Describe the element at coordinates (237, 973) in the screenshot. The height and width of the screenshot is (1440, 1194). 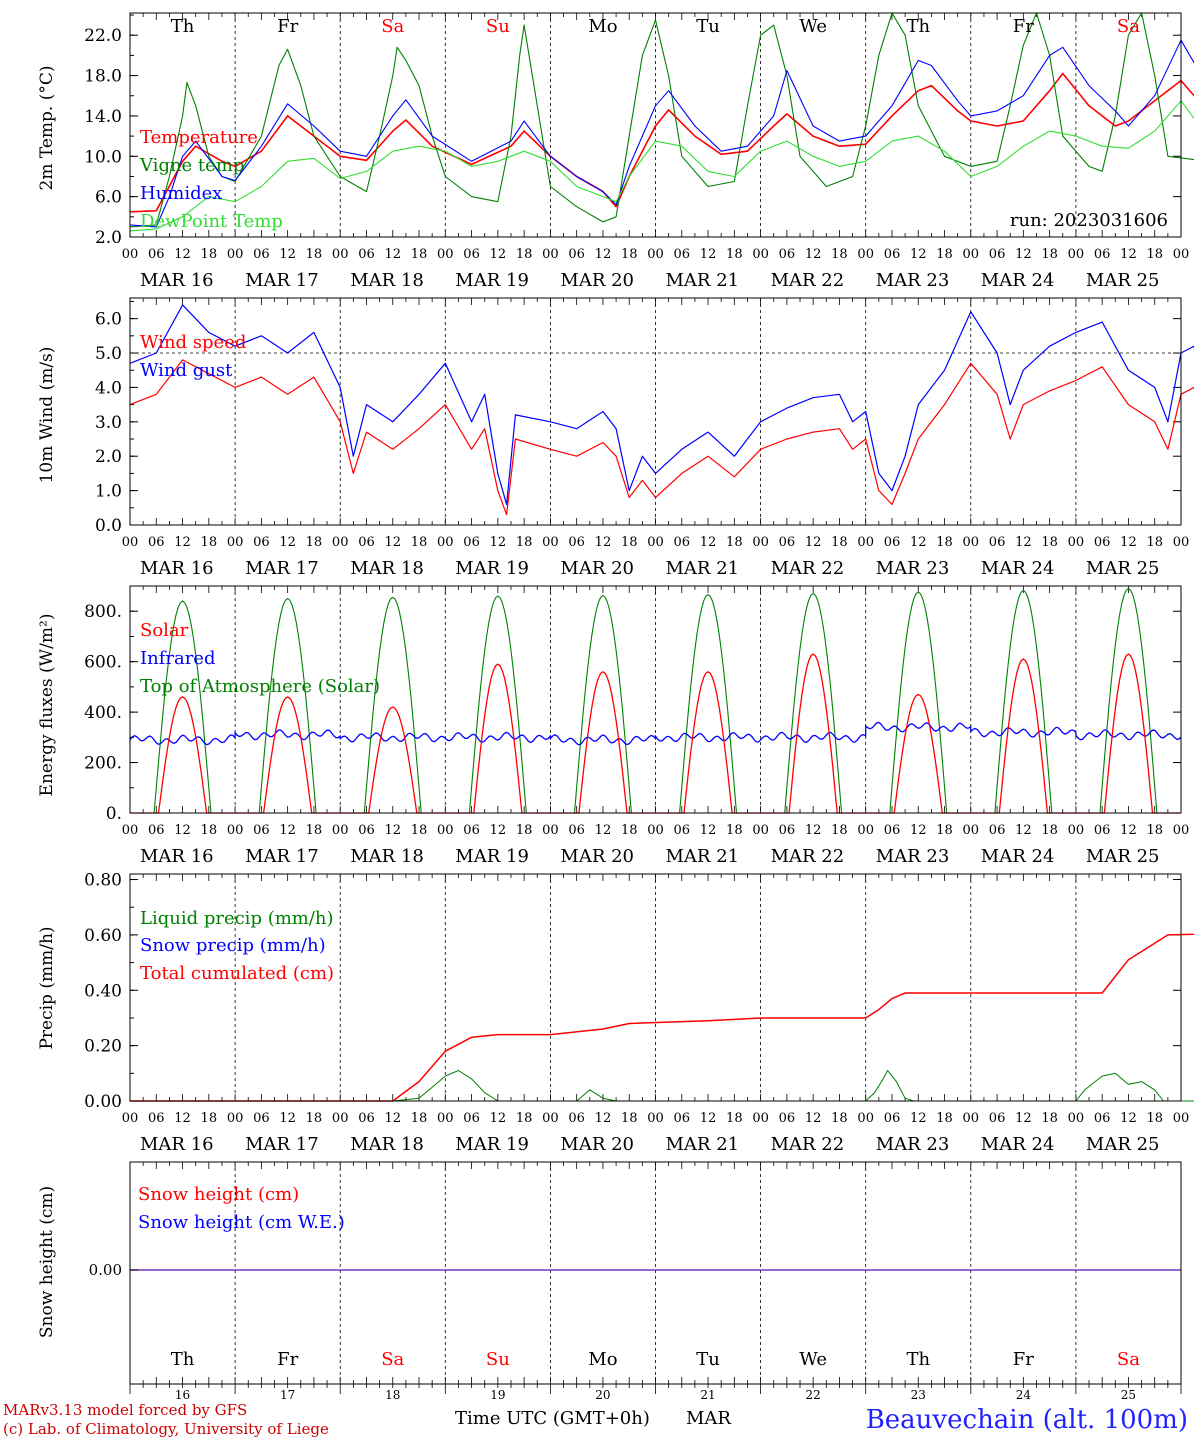
I see `precip-legend-total: Total cumulated (cm)` at that location.